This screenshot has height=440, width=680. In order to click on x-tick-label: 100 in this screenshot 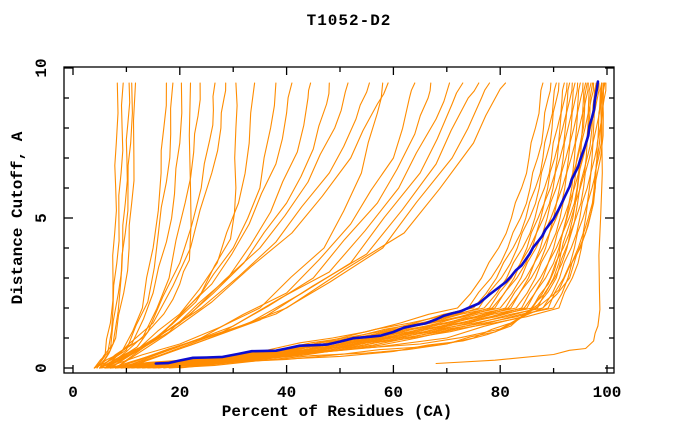, I will do `click(607, 393)`.